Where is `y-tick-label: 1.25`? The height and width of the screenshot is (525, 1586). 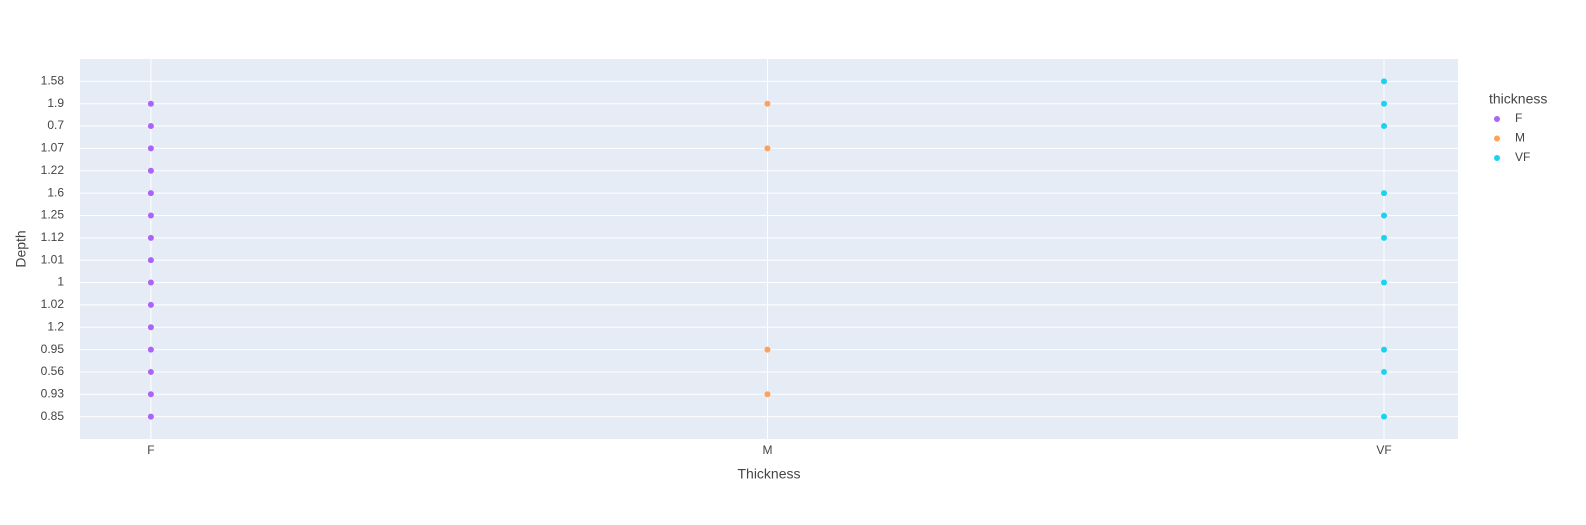
y-tick-label: 1.25 is located at coordinates (53, 215).